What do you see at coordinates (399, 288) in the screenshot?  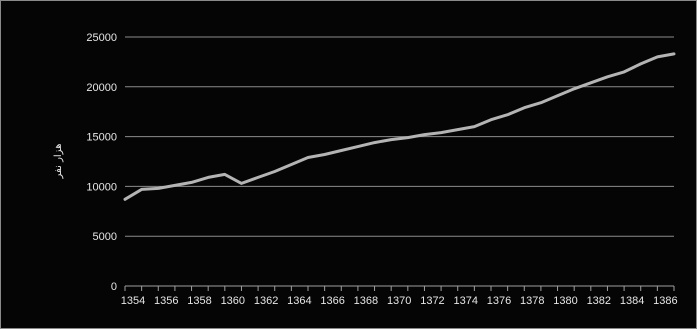 I see `axes` at bounding box center [399, 288].